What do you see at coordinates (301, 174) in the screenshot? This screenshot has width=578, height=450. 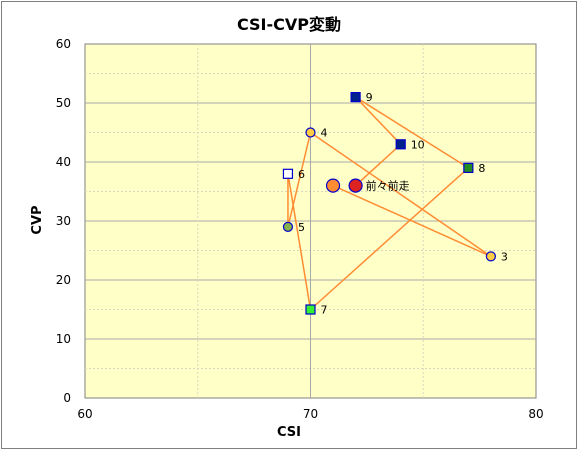 I see `point-label: 6` at bounding box center [301, 174].